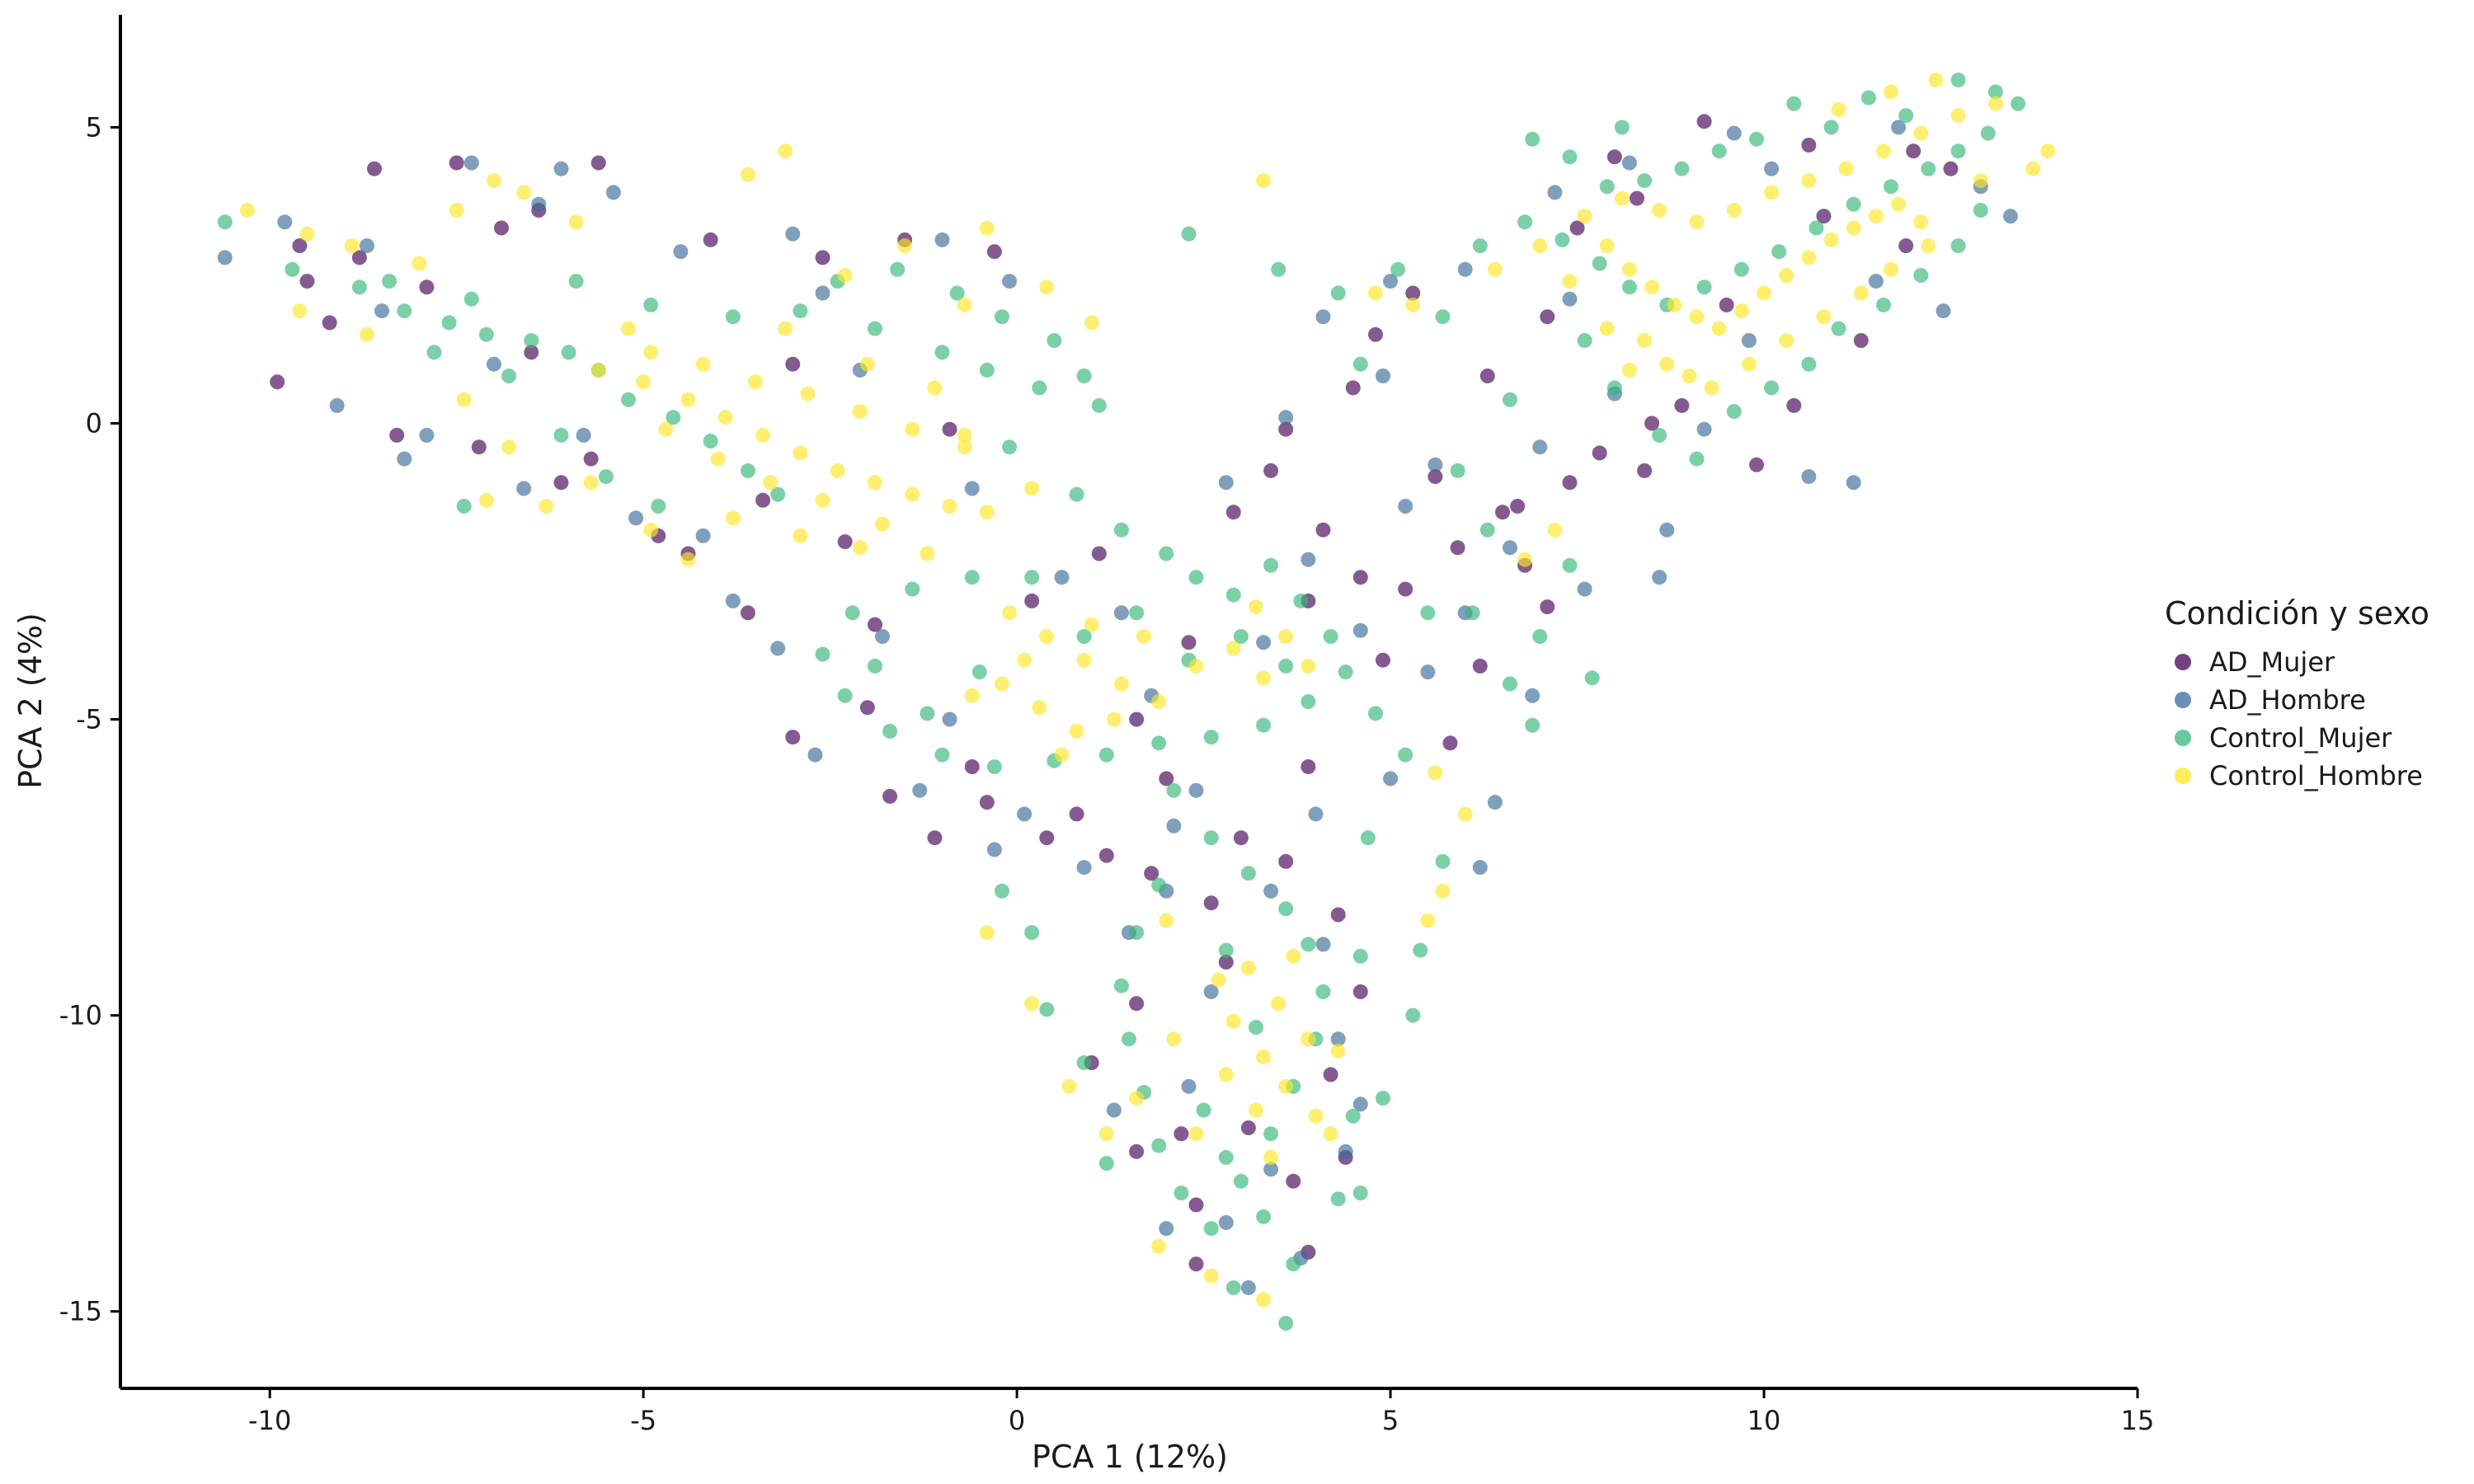 This screenshot has width=2474, height=1484. What do you see at coordinates (1390, 1420) in the screenshot?
I see `x-tick-label: 5` at bounding box center [1390, 1420].